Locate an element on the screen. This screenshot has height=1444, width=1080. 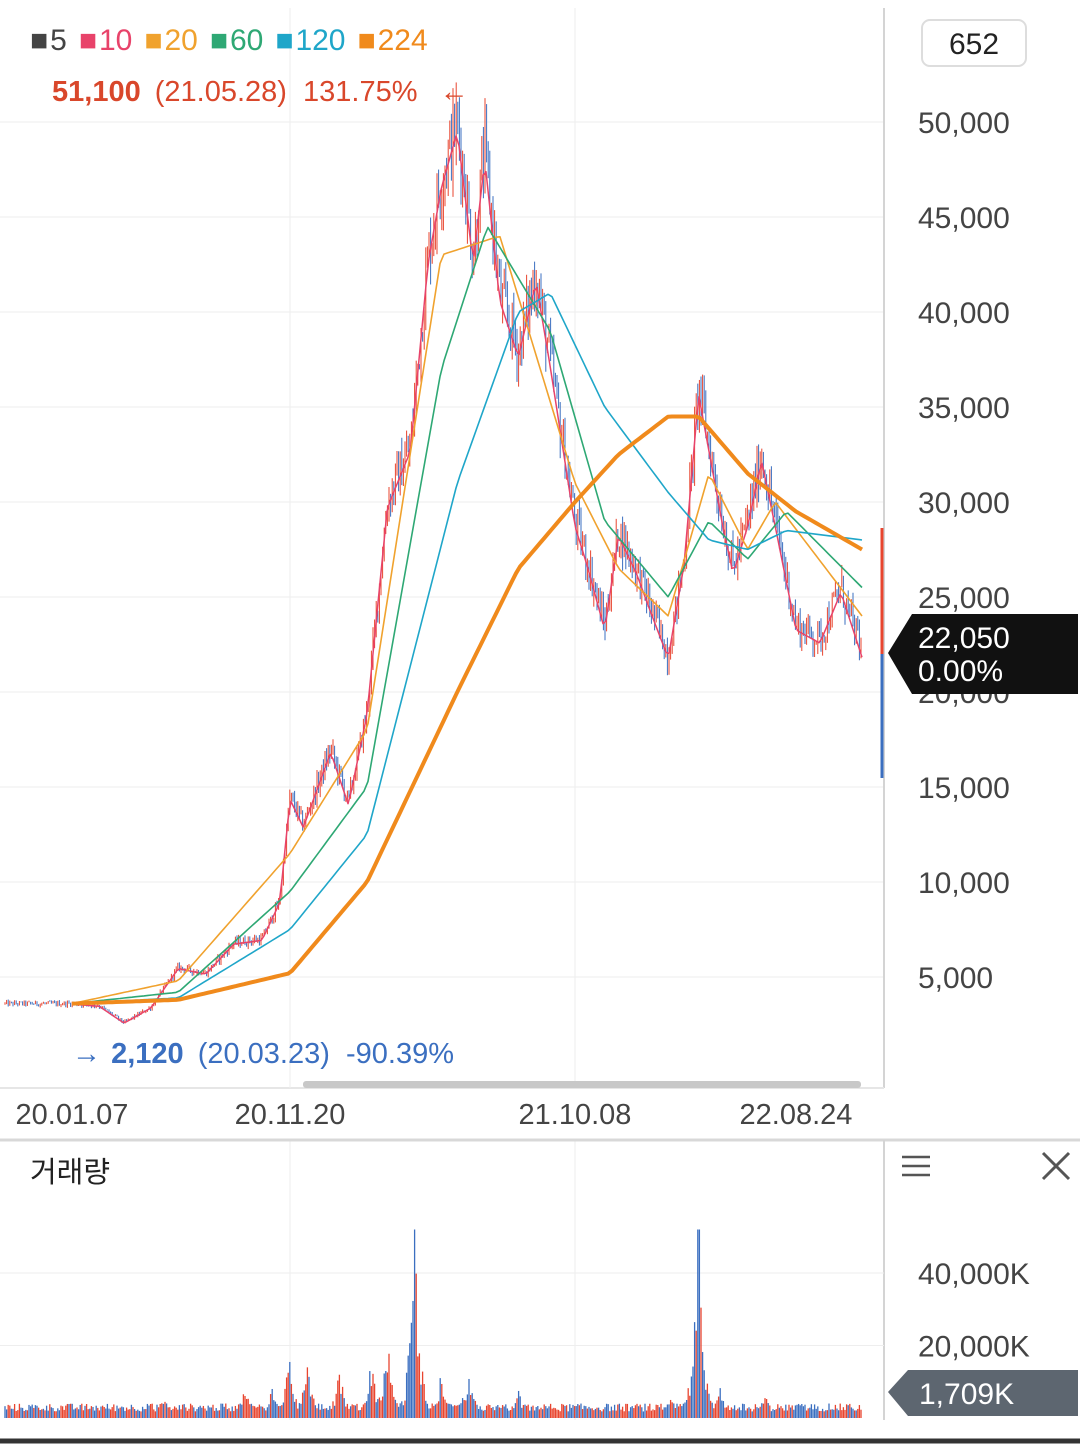
current-change: 0.00% is located at coordinates (960, 671).